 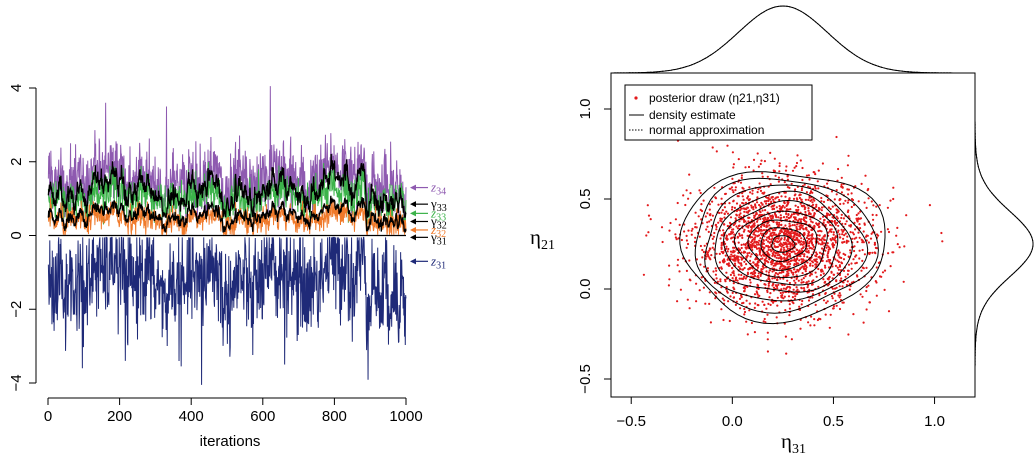 What do you see at coordinates (438, 222) in the screenshot?
I see `annotation-label: γ32` at bounding box center [438, 222].